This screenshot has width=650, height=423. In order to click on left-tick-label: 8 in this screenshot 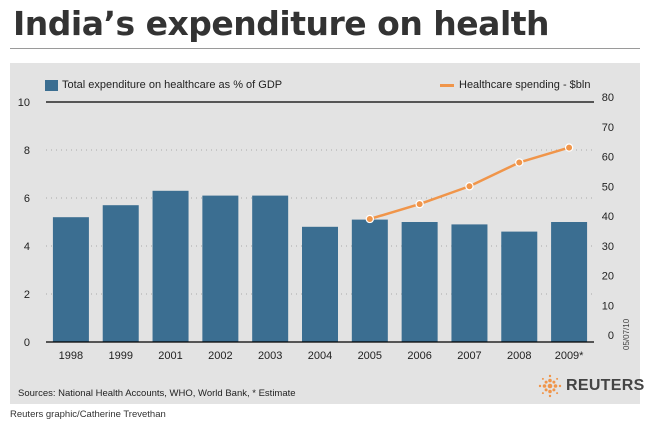, I will do `click(27, 151)`.